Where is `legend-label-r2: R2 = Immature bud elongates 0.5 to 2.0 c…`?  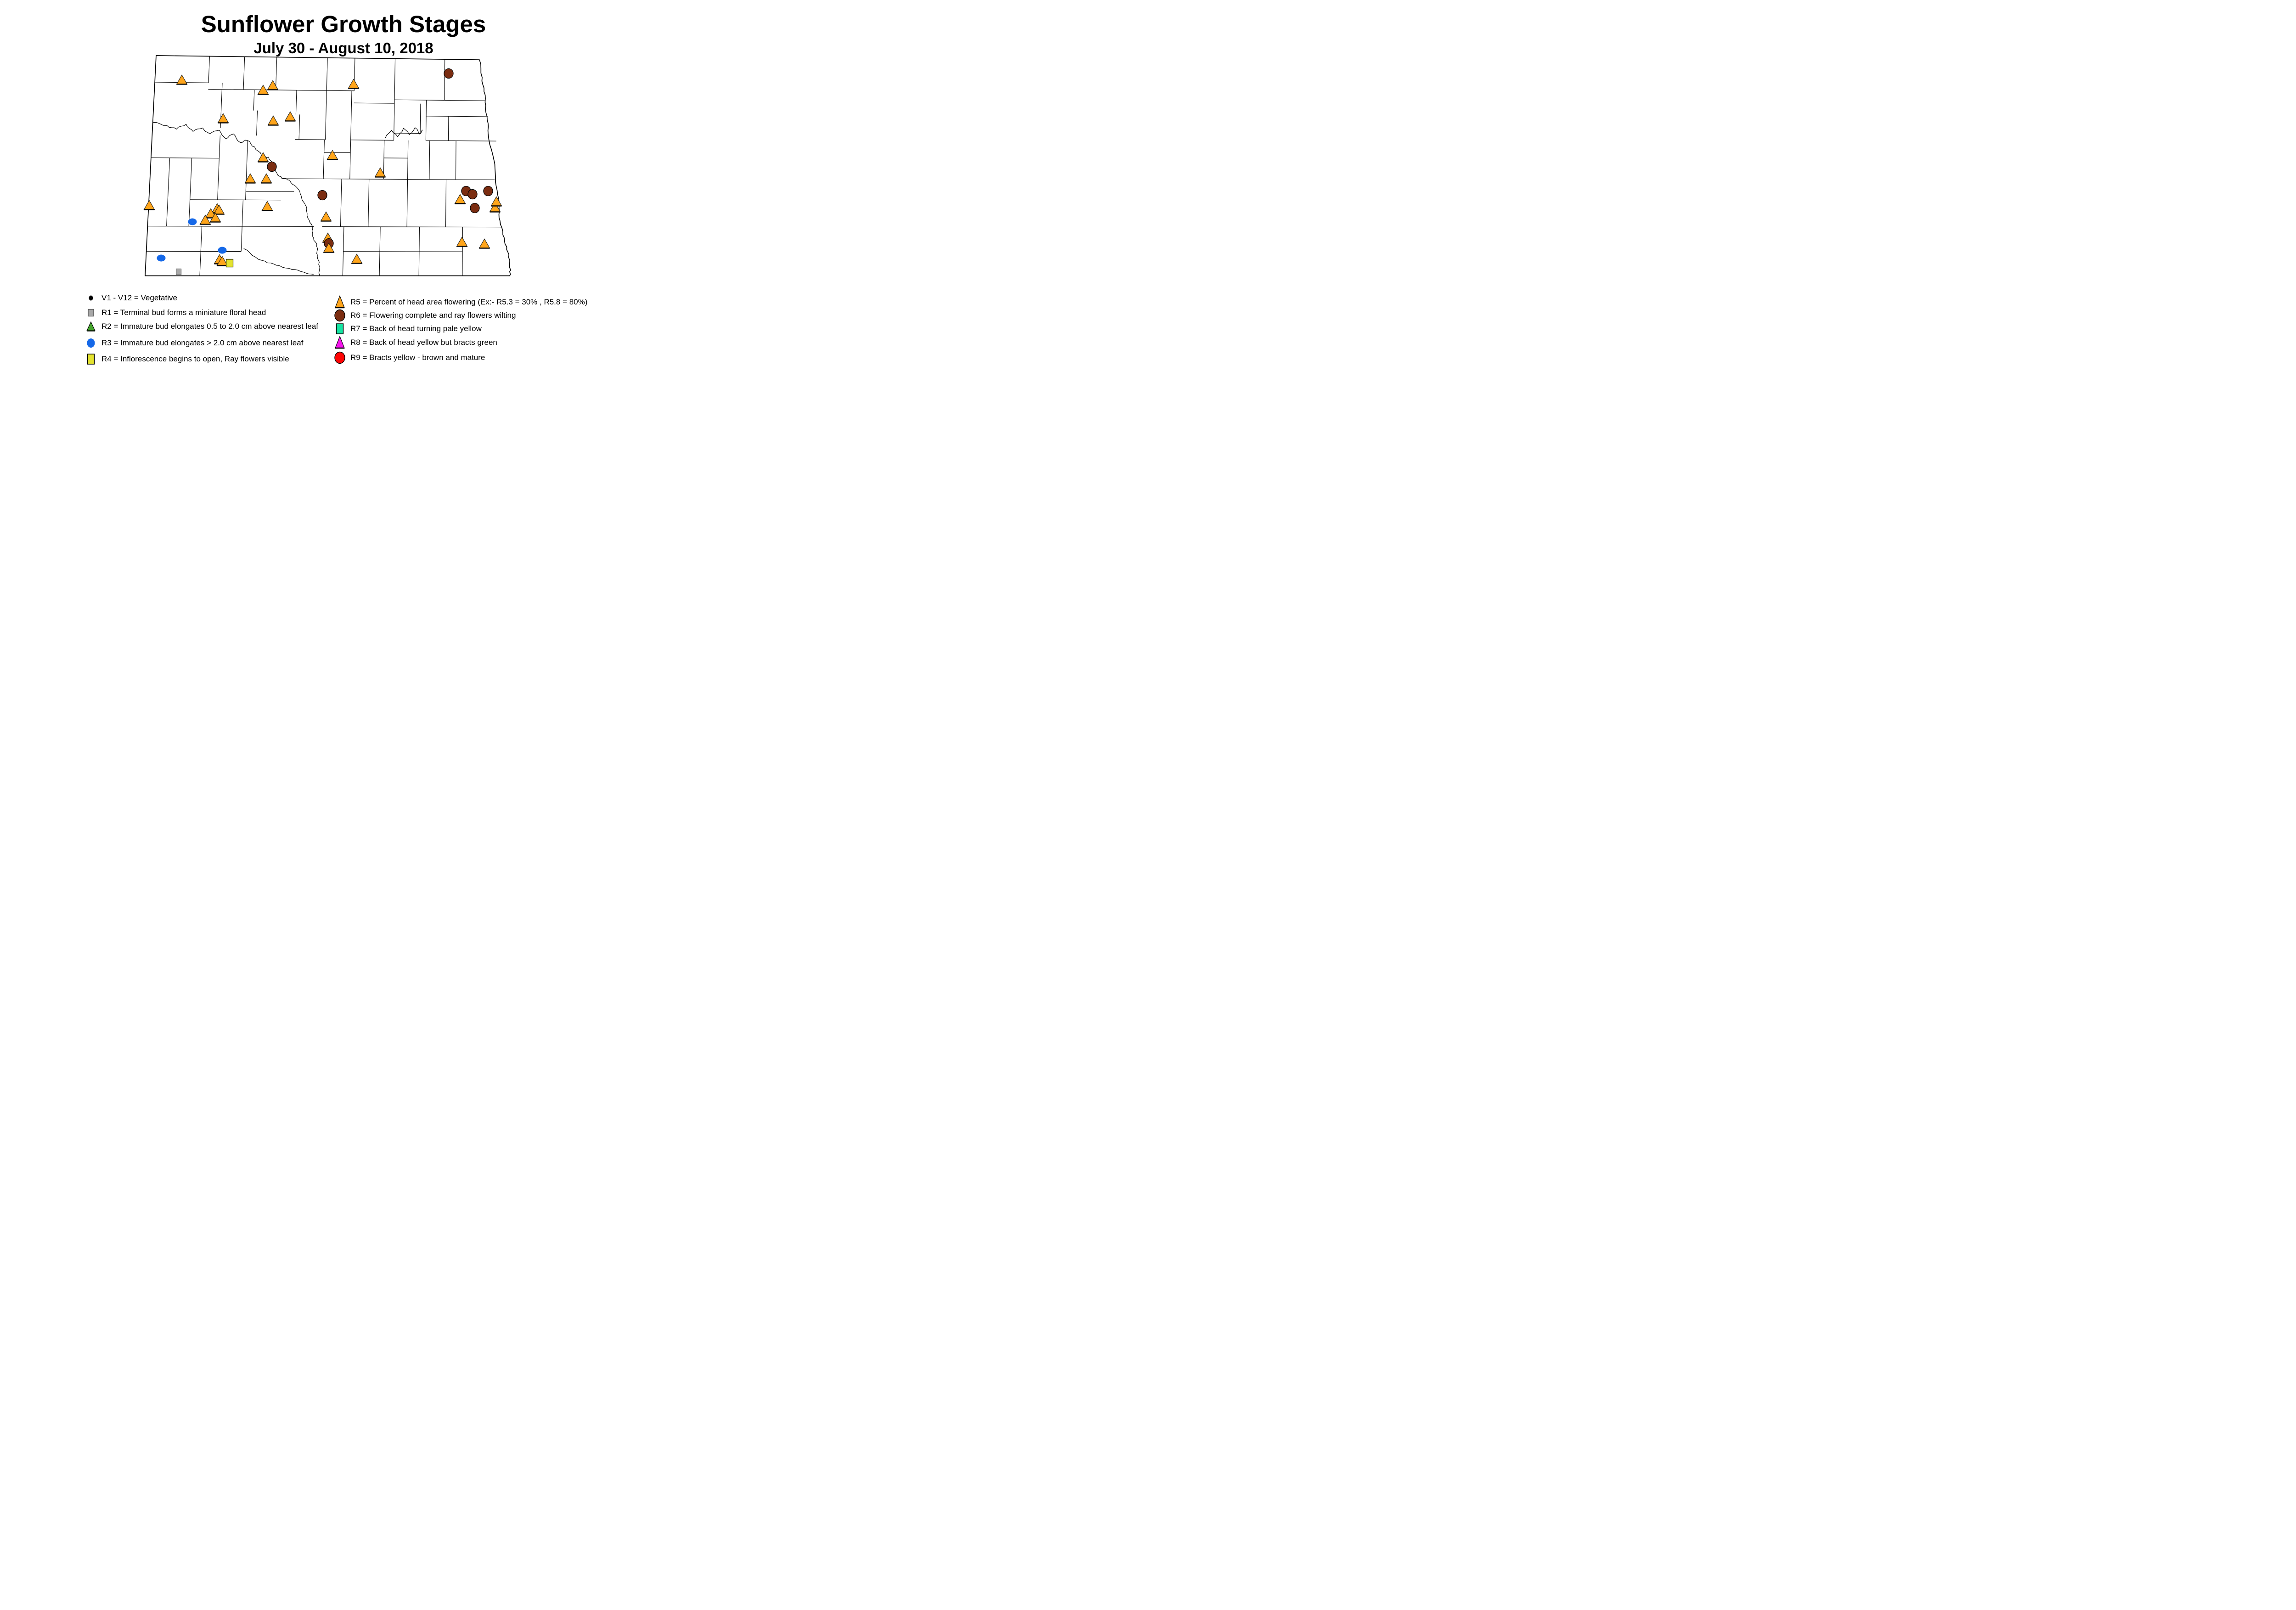 legend-label-r2: R2 = Immature bud elongates 0.5 to 2.0 c… is located at coordinates (210, 326).